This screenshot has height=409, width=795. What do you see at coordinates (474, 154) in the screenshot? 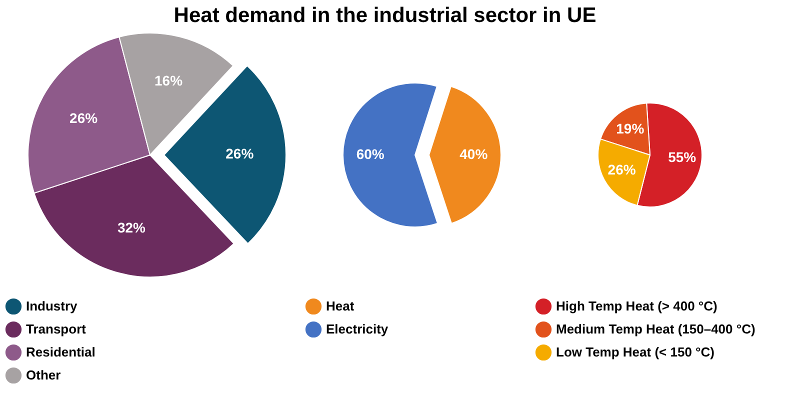
I see `data-label: 40%` at bounding box center [474, 154].